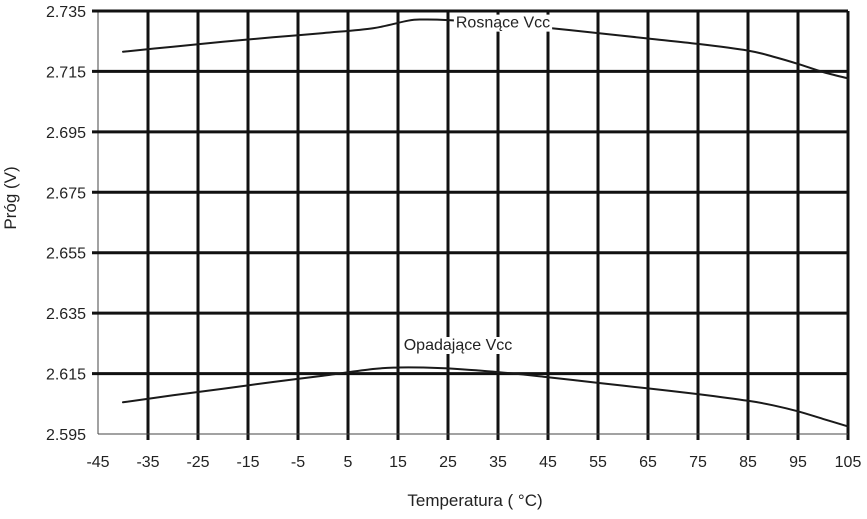 The image size is (867, 519). I want to click on y-axis-title: Próg (V), so click(10, 197).